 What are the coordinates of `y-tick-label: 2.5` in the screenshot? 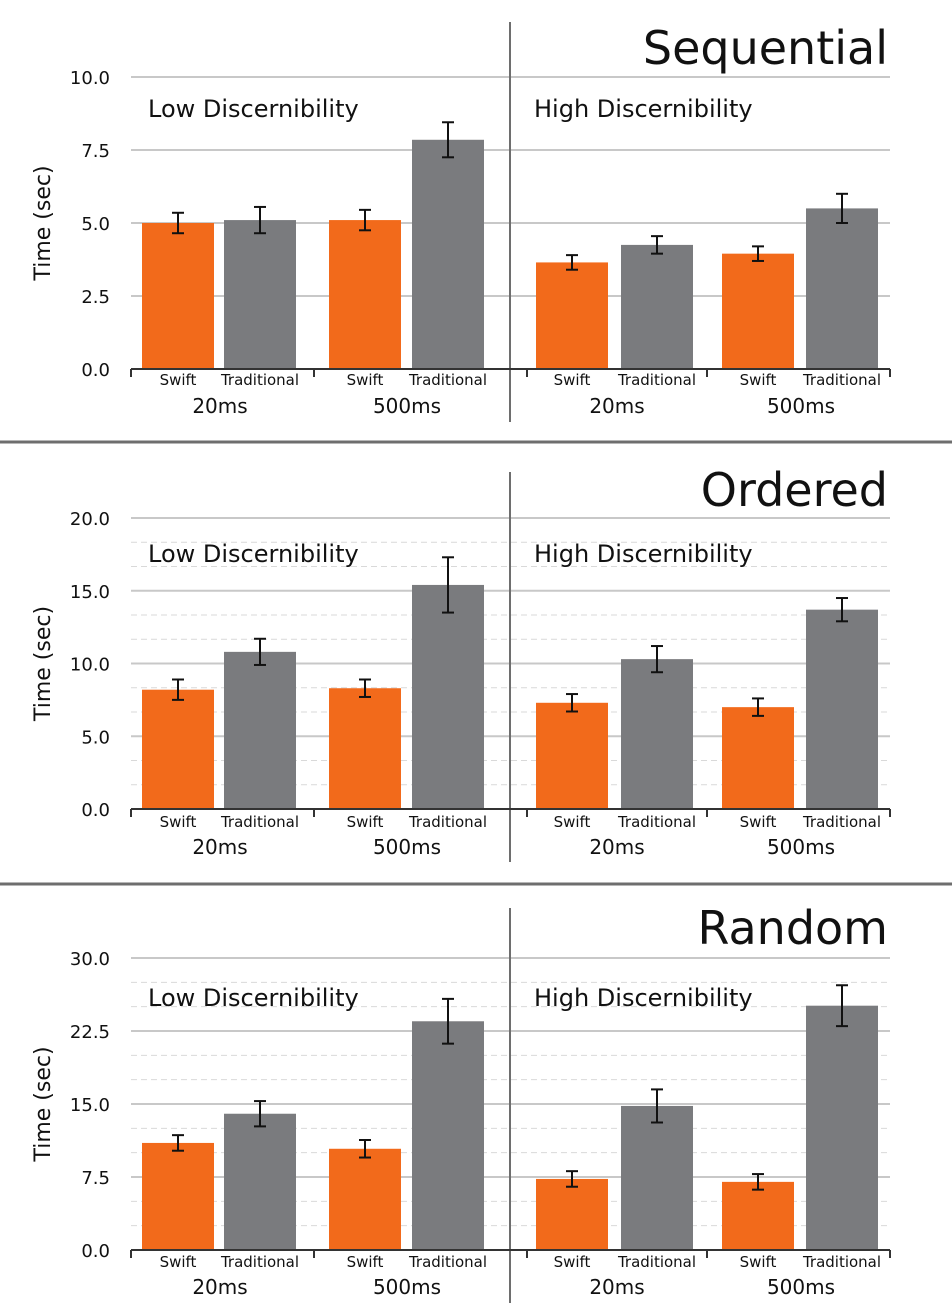 It's located at (95, 297).